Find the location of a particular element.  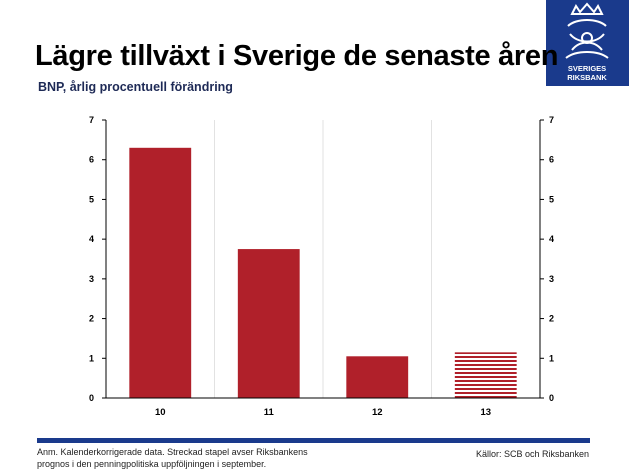

riksbank-logo: SVERIGES RIKSBANK is located at coordinates (587, 43).